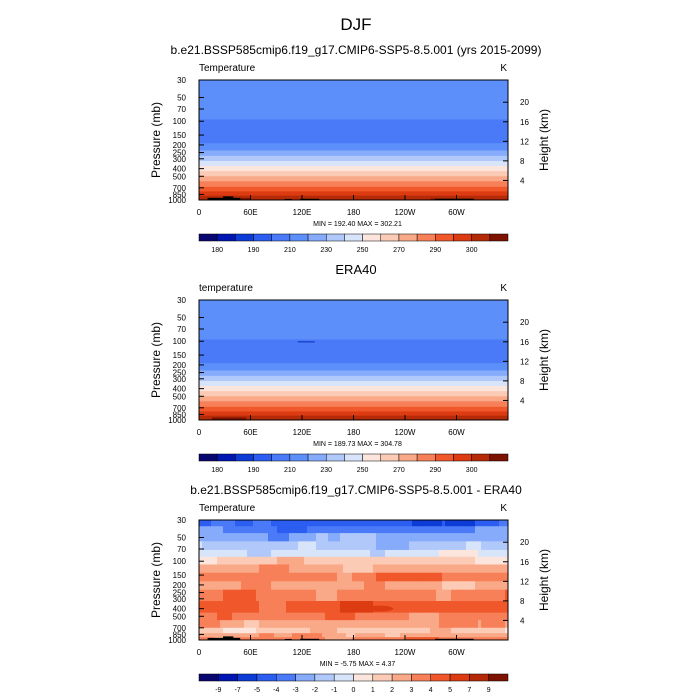  Describe the element at coordinates (392, 690) in the screenshot. I see `colorbar-label: 2` at that location.